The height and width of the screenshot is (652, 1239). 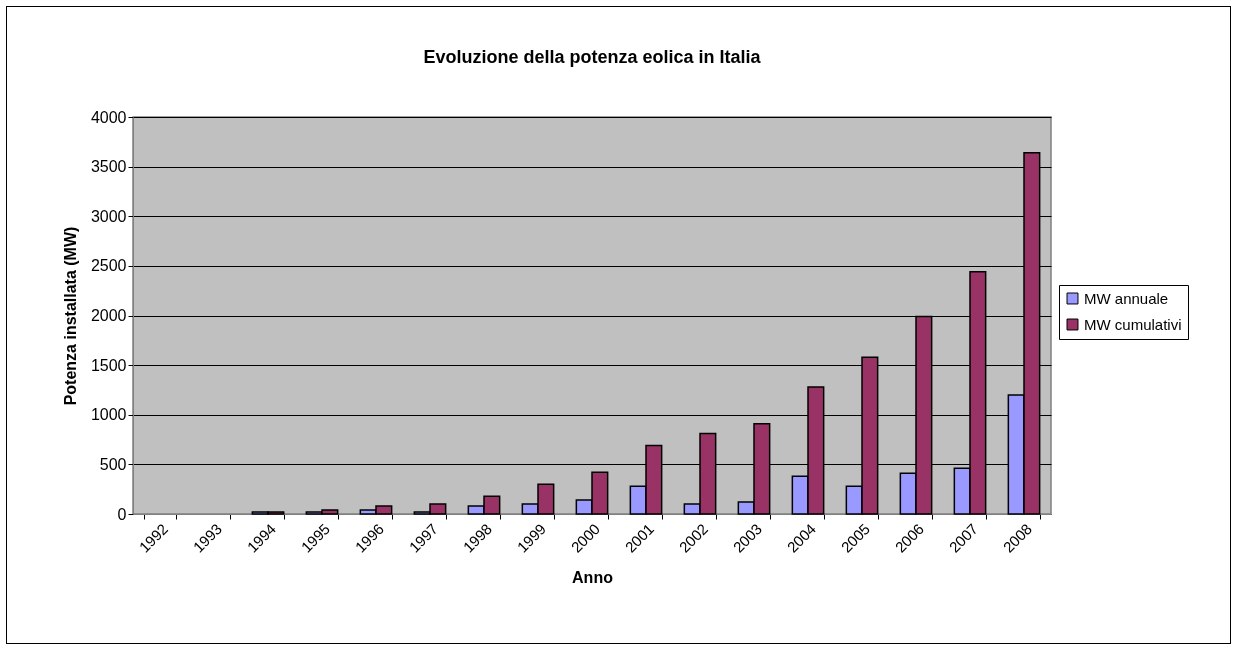 What do you see at coordinates (108, 167) in the screenshot?
I see `y-tick-label: 3500` at bounding box center [108, 167].